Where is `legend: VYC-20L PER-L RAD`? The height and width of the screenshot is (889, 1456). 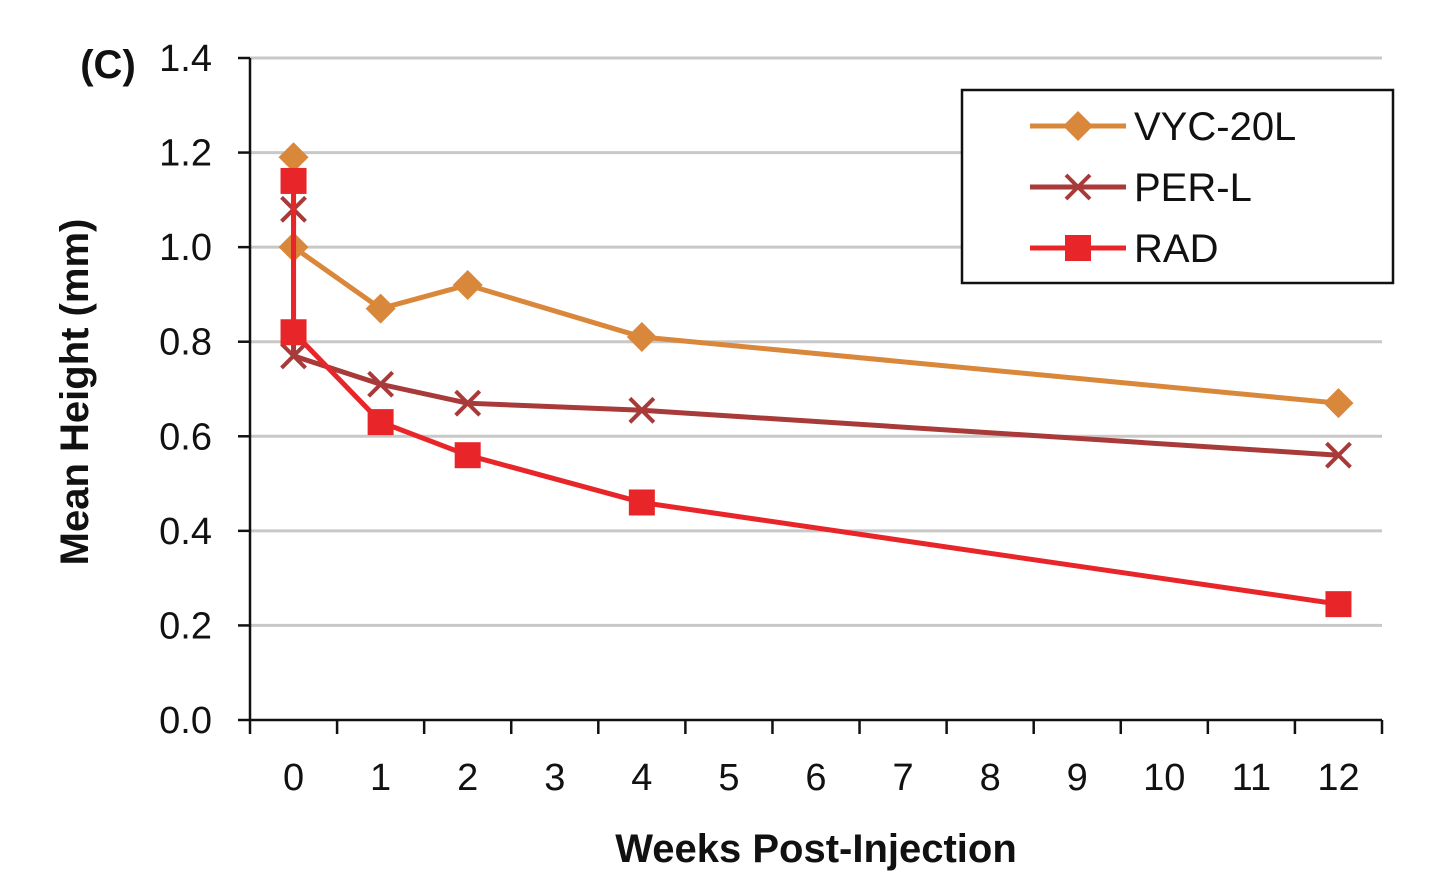
legend: VYC-20L PER-L RAD is located at coordinates (1177, 186).